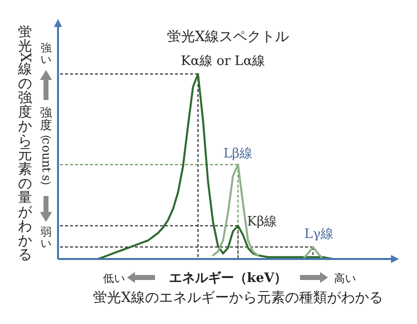 The height and width of the screenshot is (324, 417). Describe the element at coordinates (24, 144) in the screenshot. I see `text: 蛍光X線の強度から元素の量がわかる` at that location.